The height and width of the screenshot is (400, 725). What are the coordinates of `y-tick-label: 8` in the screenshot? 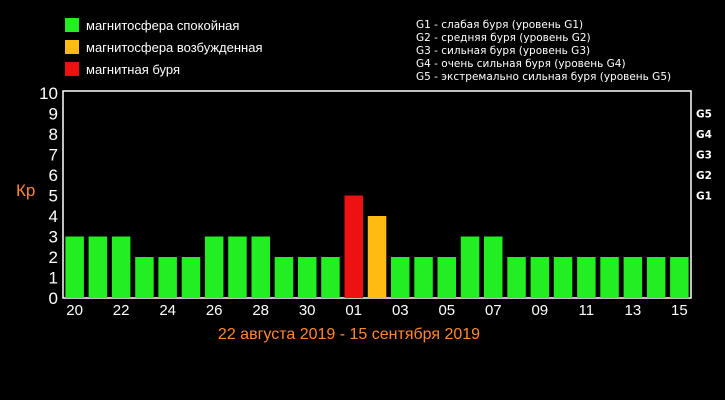 It's located at (53, 134).